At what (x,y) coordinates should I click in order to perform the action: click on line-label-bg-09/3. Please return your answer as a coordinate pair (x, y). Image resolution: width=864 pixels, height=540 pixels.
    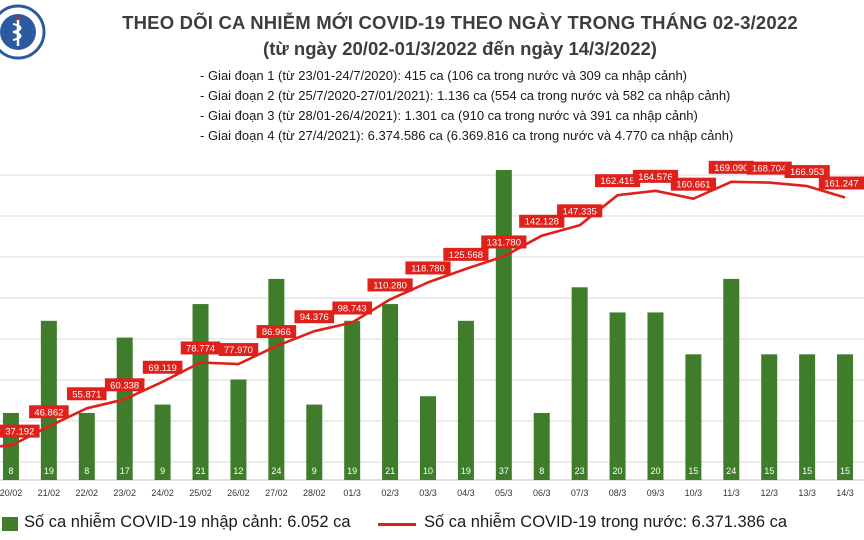
    Looking at the image, I should click on (655, 176).